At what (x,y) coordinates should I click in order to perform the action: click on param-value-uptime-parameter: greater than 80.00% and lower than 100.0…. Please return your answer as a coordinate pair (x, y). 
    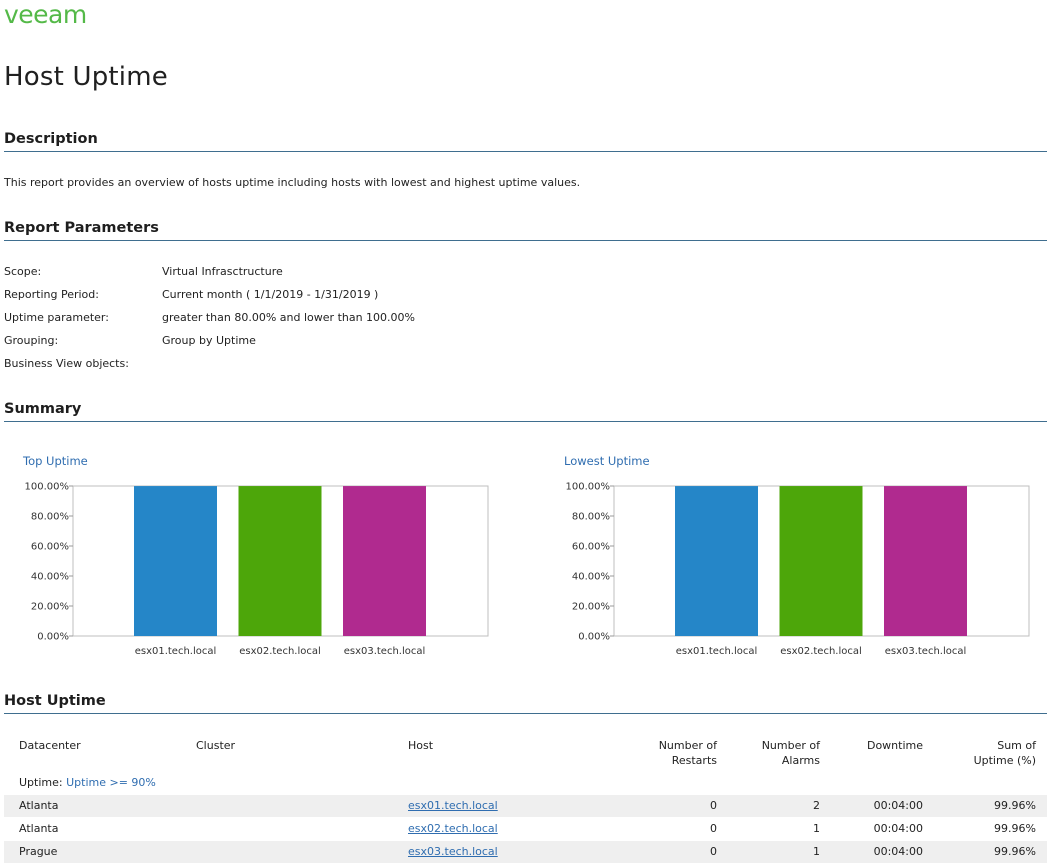
    Looking at the image, I should click on (288, 317).